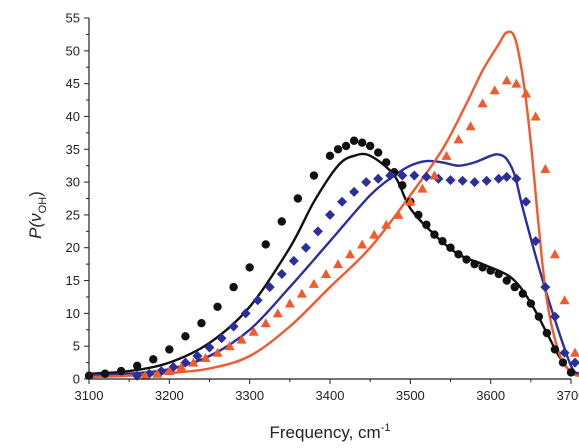 The width and height of the screenshot is (579, 448). I want to click on y-tick-label: 25, so click(73, 214).